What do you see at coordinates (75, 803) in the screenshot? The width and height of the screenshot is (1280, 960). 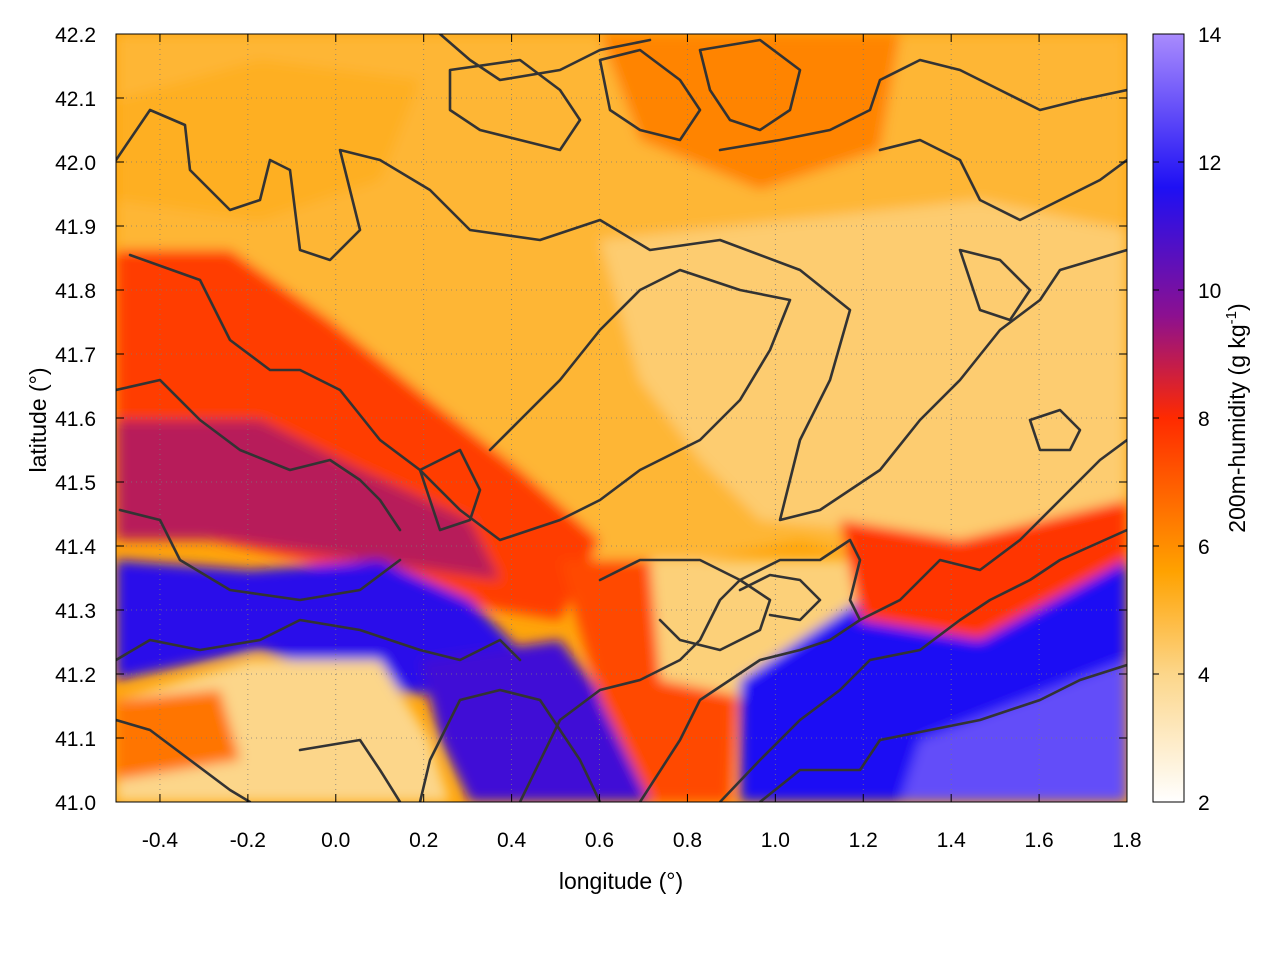 I see `y-tick-label: 41.0` at bounding box center [75, 803].